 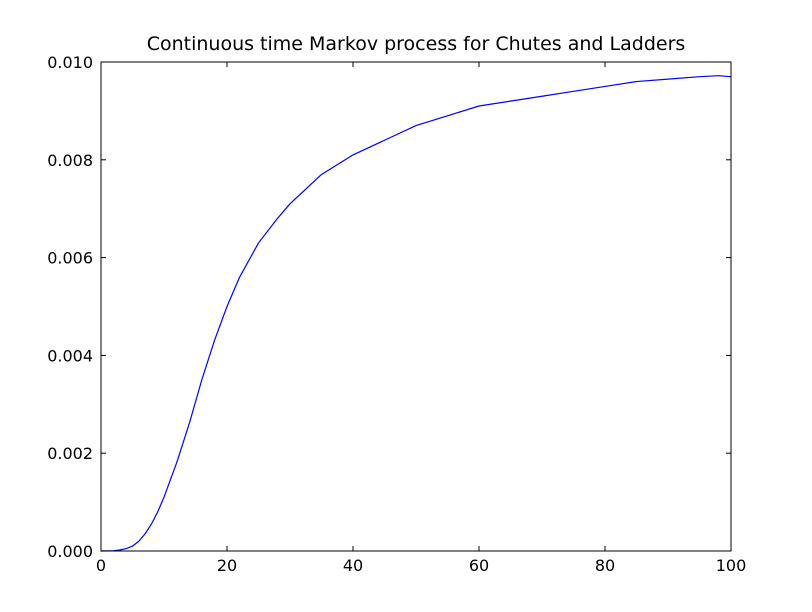 What do you see at coordinates (101, 565) in the screenshot?
I see `x-tick-label: 0` at bounding box center [101, 565].